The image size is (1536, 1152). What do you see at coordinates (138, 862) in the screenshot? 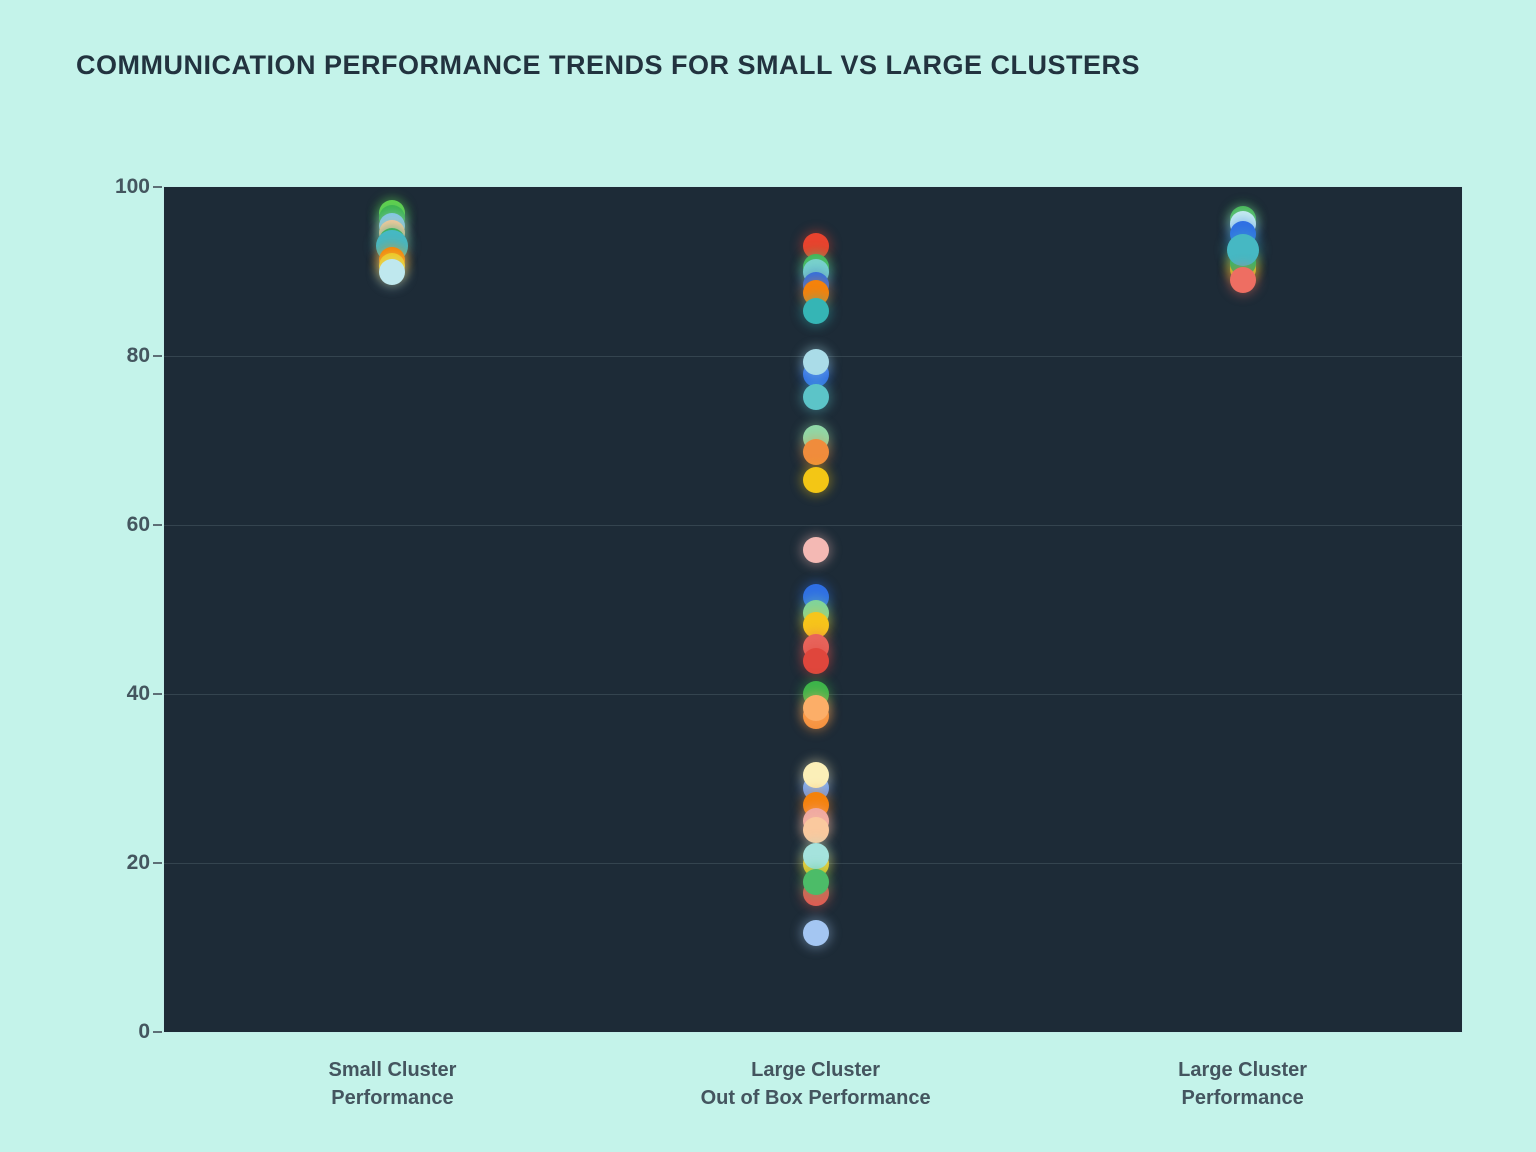
I see `y-tick-label-20: 20` at bounding box center [138, 862].